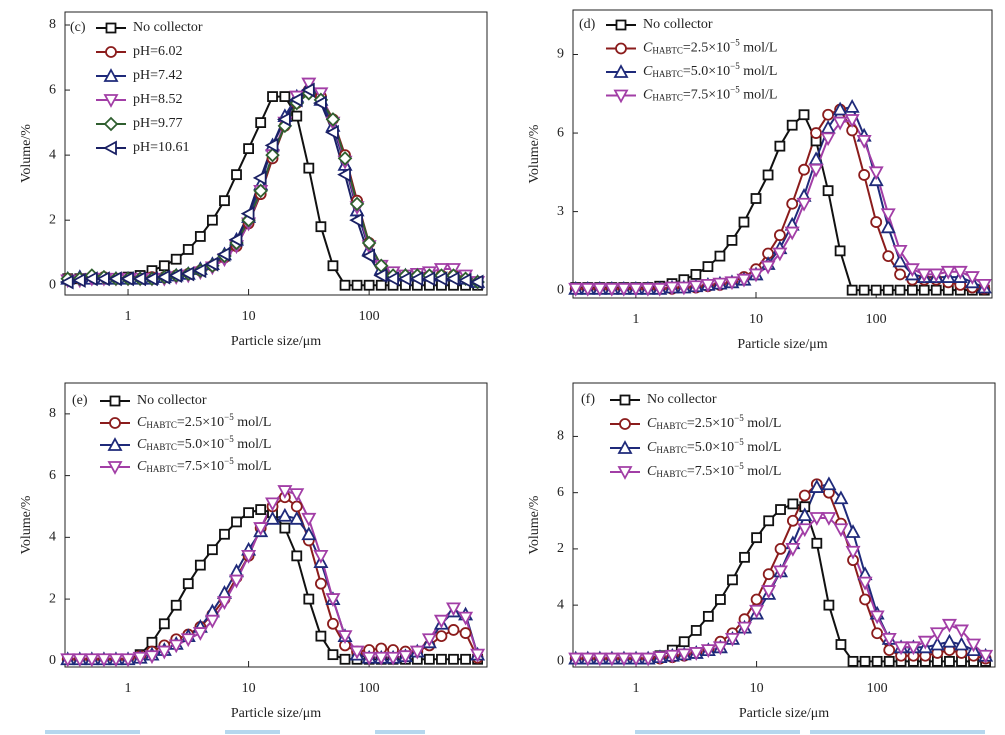 The height and width of the screenshot is (735, 1005). I want to click on x-tick-label: 1, so click(128, 688).